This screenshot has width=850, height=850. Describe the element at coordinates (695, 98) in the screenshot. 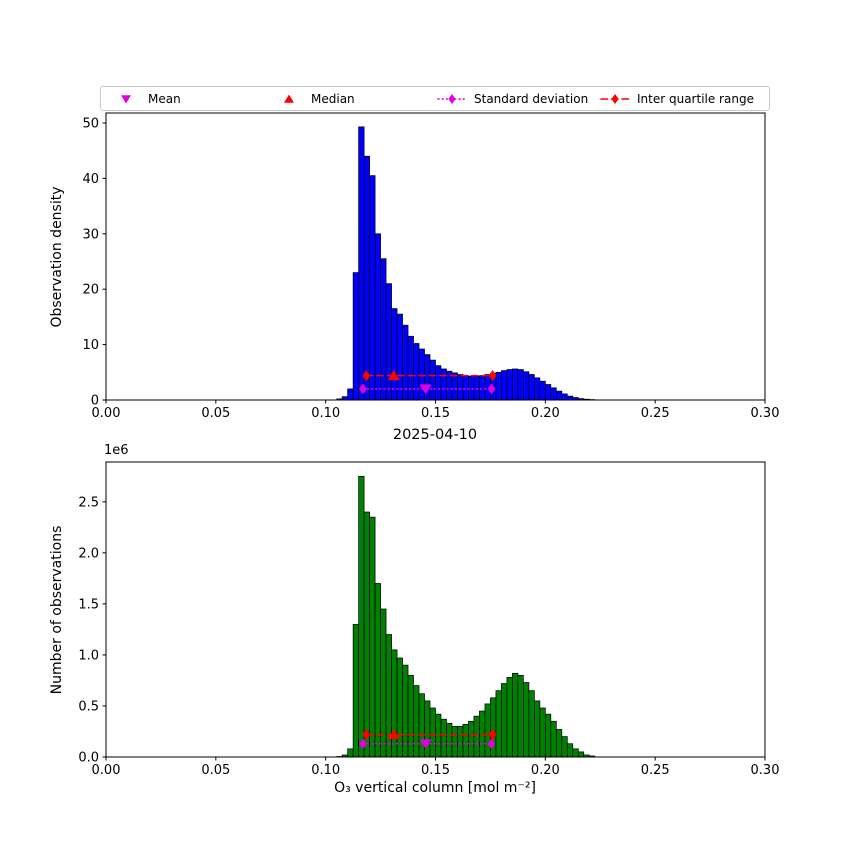

I see `legend-label: Inter quartile range` at that location.